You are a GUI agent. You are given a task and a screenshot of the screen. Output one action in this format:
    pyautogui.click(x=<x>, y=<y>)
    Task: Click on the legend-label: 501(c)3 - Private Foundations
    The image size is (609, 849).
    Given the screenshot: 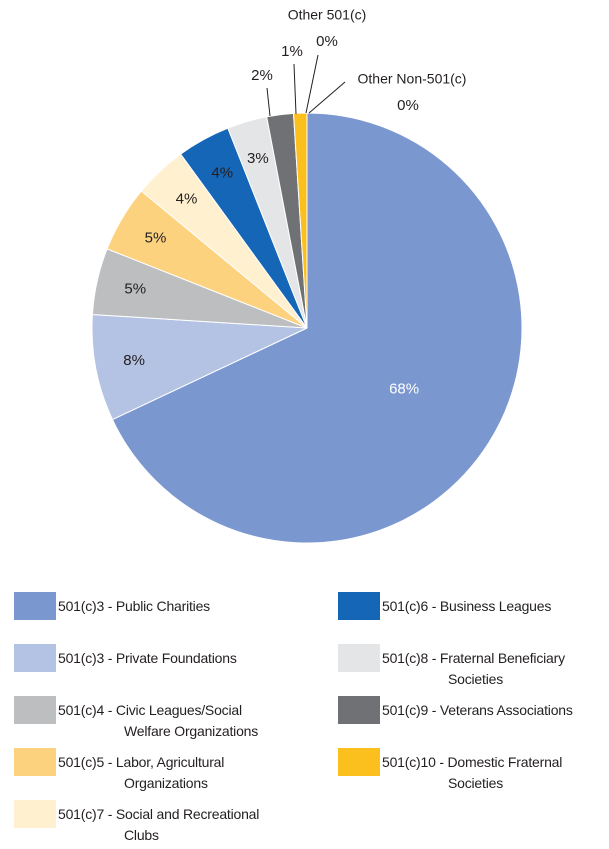 What is the action you would take?
    pyautogui.click(x=147, y=658)
    